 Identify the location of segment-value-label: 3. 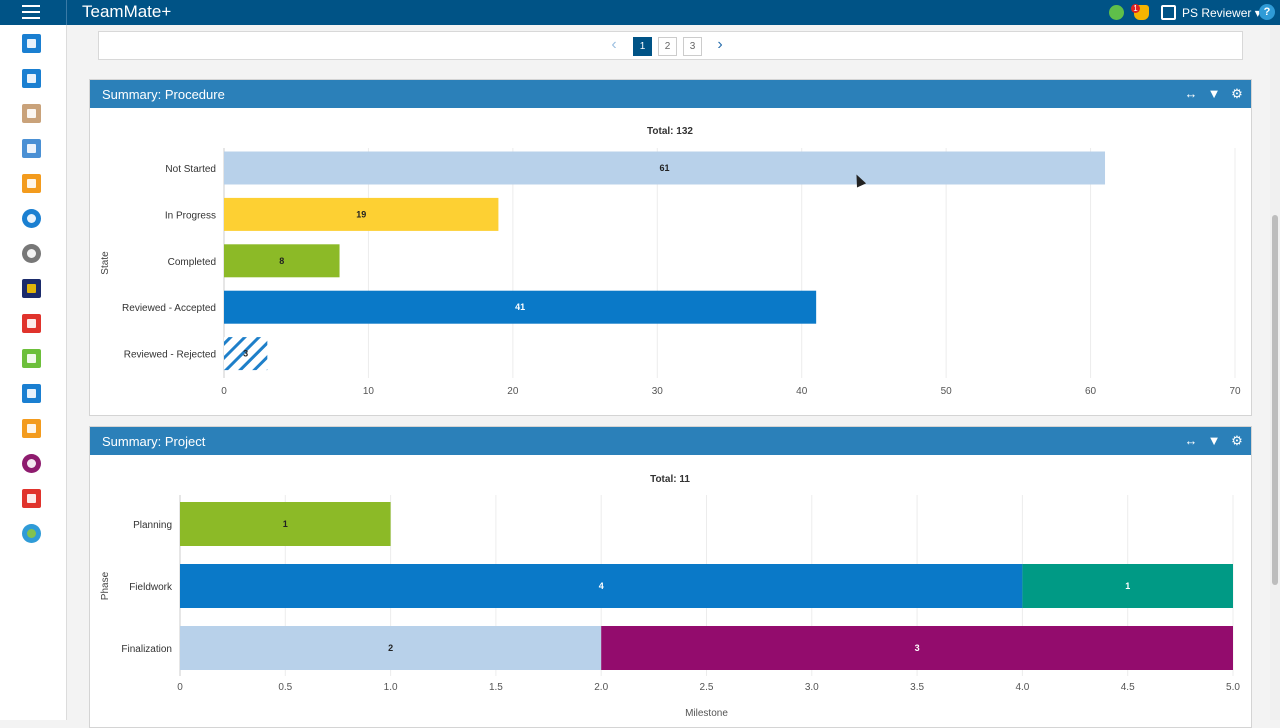
(917, 648).